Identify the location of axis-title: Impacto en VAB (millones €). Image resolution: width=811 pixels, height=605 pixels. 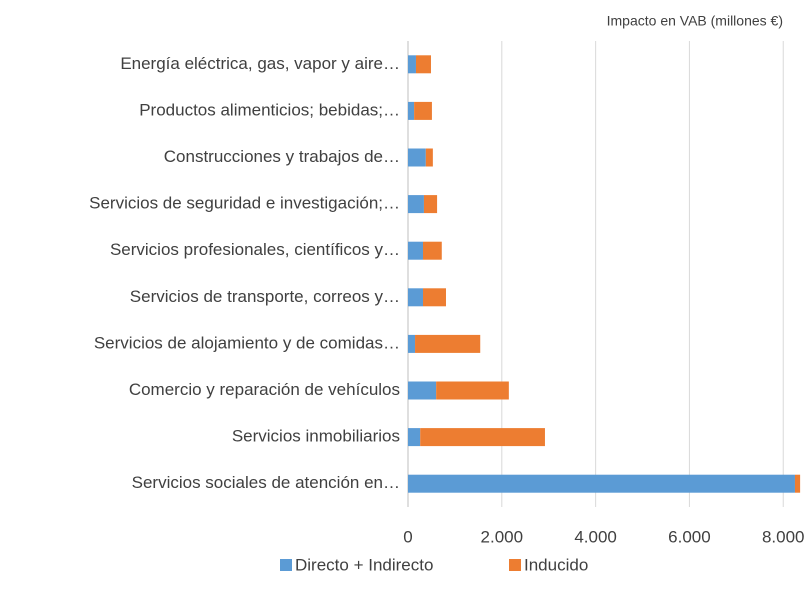
(695, 21).